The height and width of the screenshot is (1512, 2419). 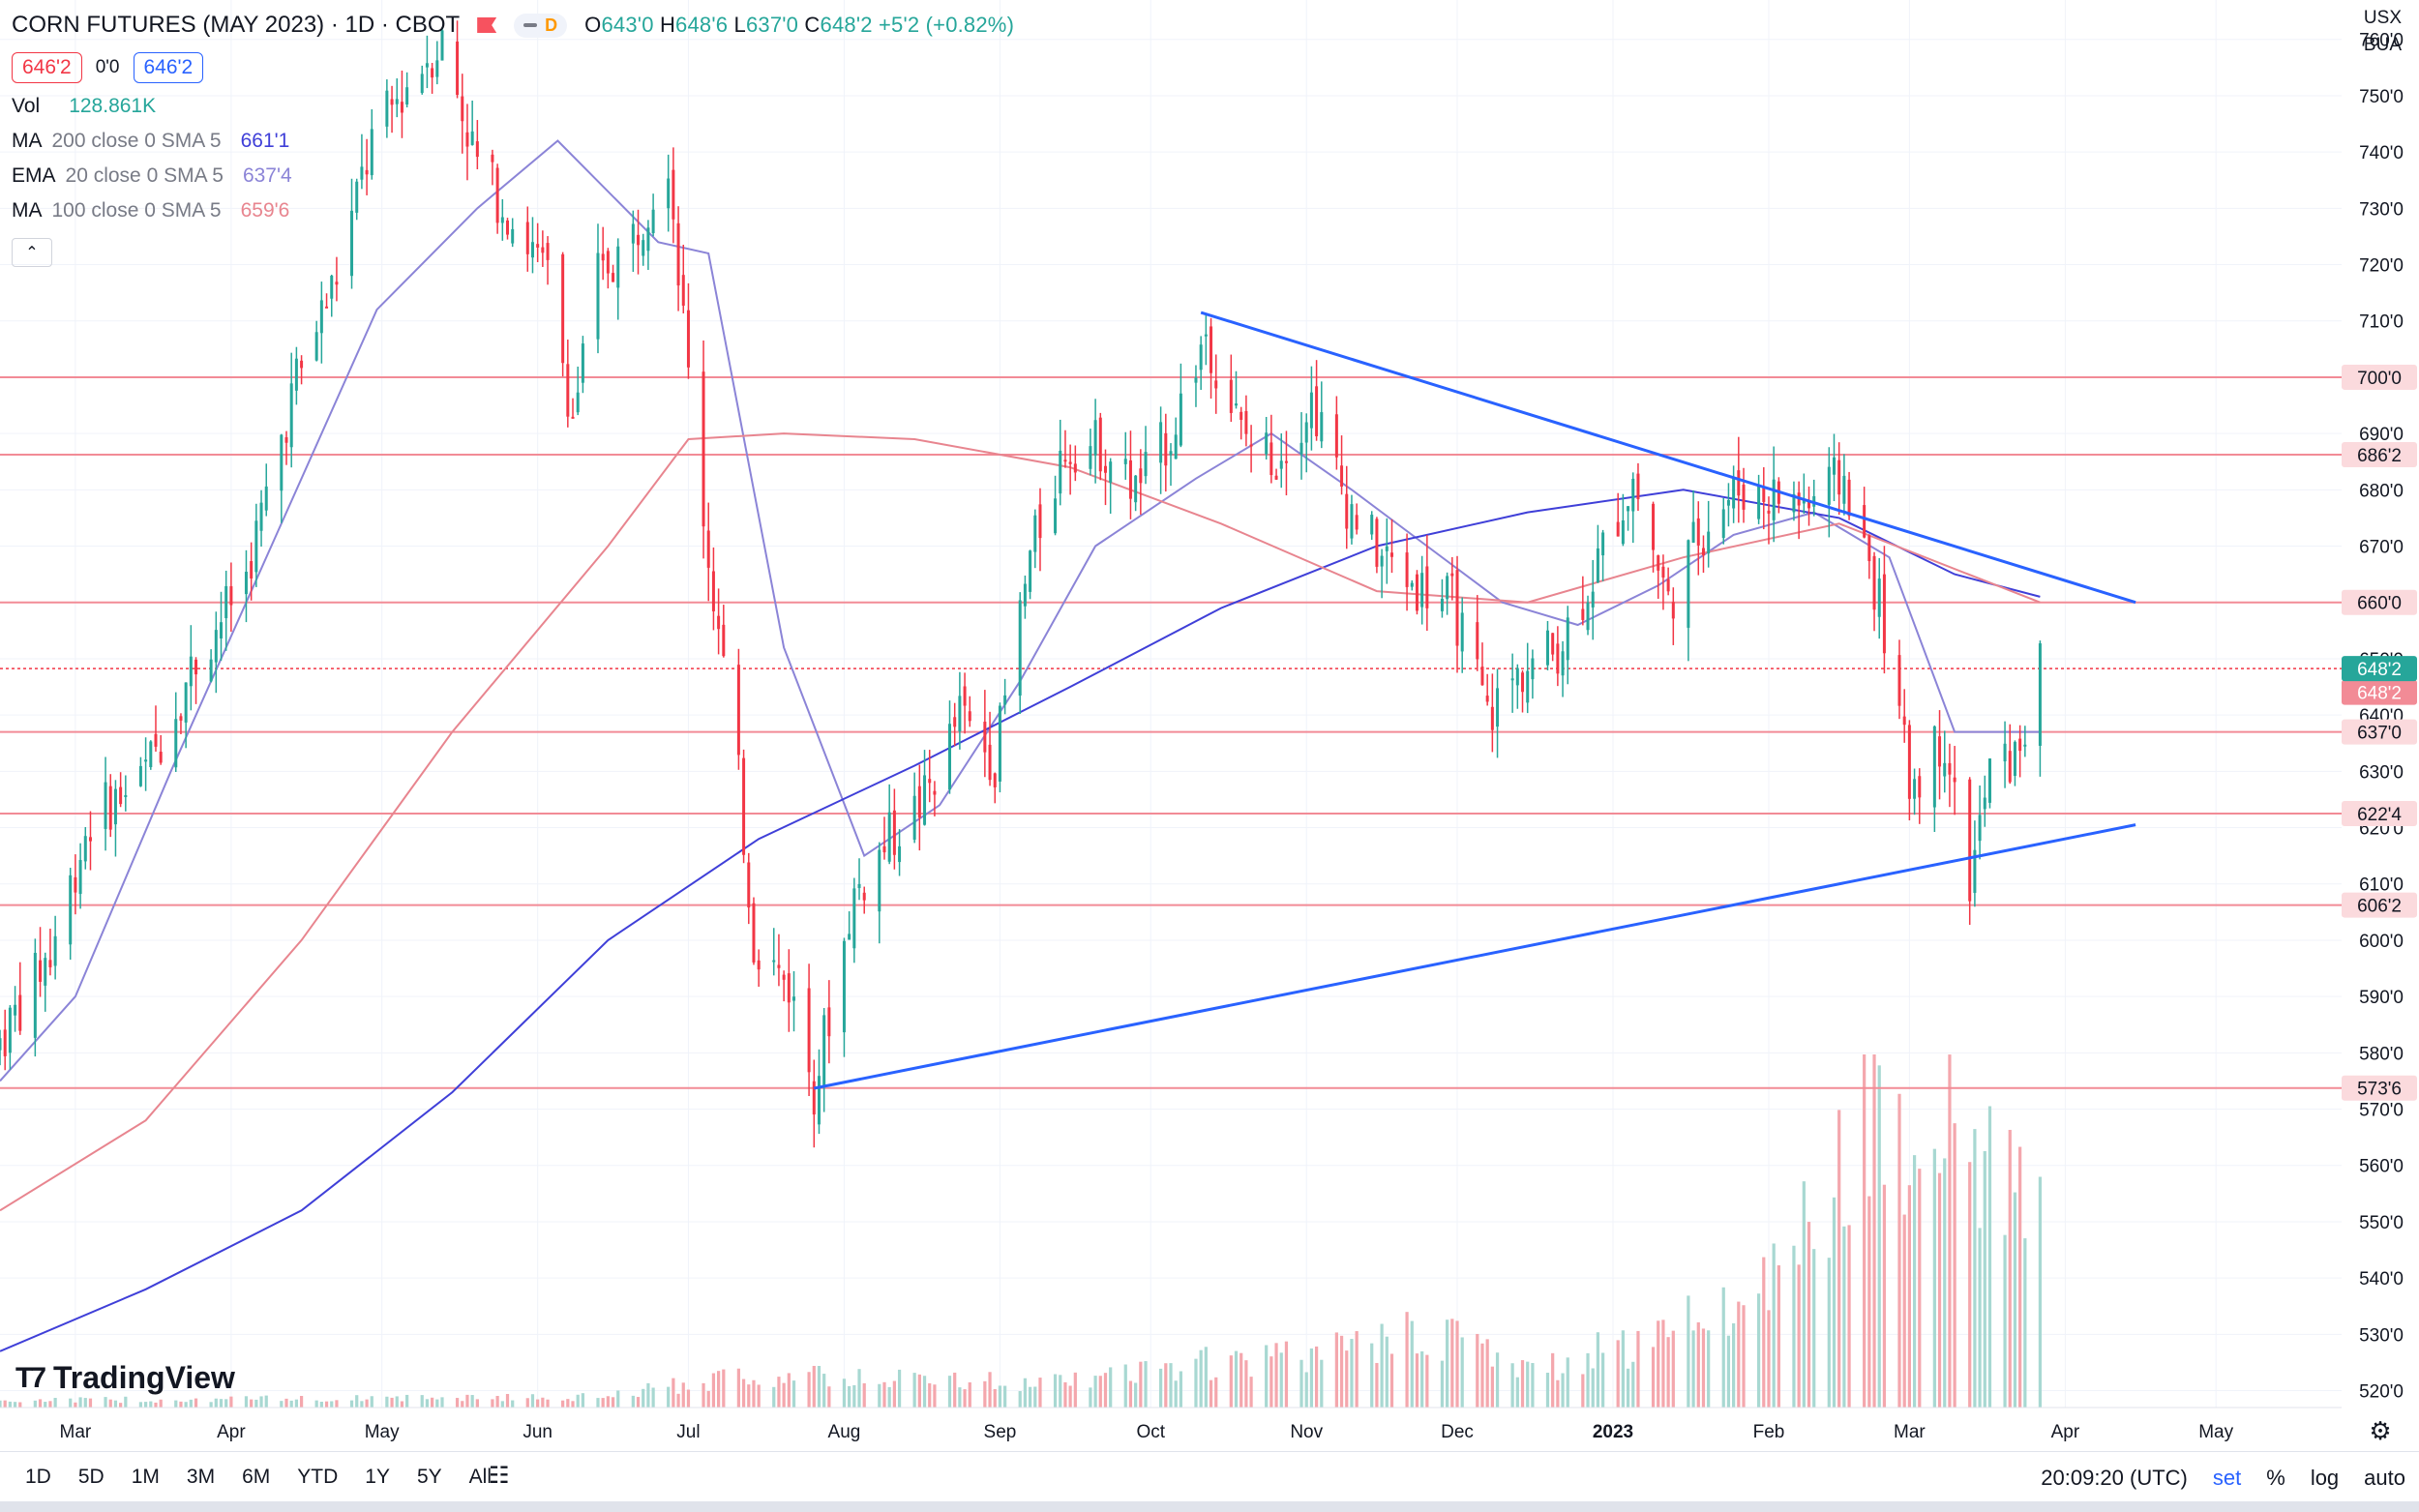 What do you see at coordinates (378, 1477) in the screenshot?
I see `range-1y: 1Y` at bounding box center [378, 1477].